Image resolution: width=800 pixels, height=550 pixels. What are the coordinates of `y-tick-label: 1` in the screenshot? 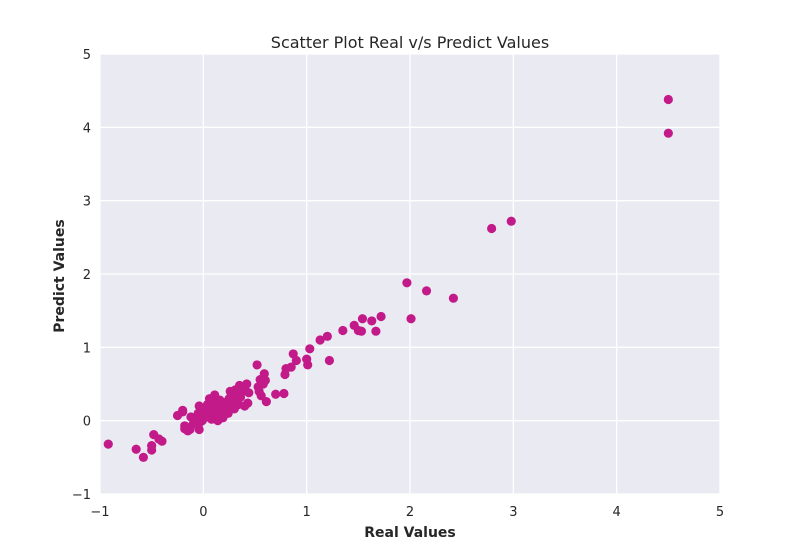 It's located at (87, 348).